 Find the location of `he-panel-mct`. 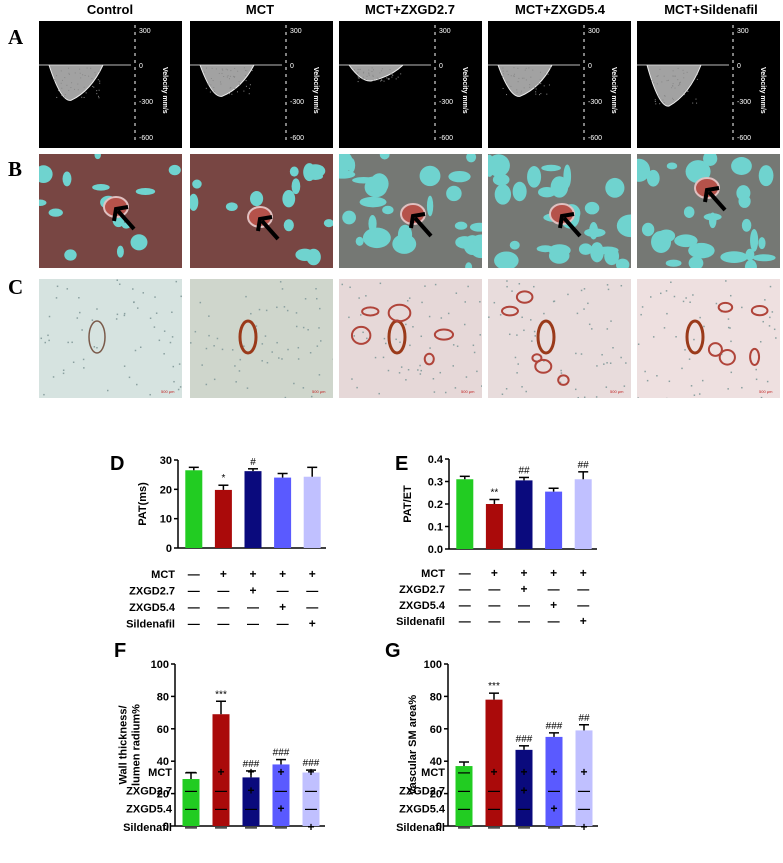

he-panel-mct is located at coordinates (261, 211).